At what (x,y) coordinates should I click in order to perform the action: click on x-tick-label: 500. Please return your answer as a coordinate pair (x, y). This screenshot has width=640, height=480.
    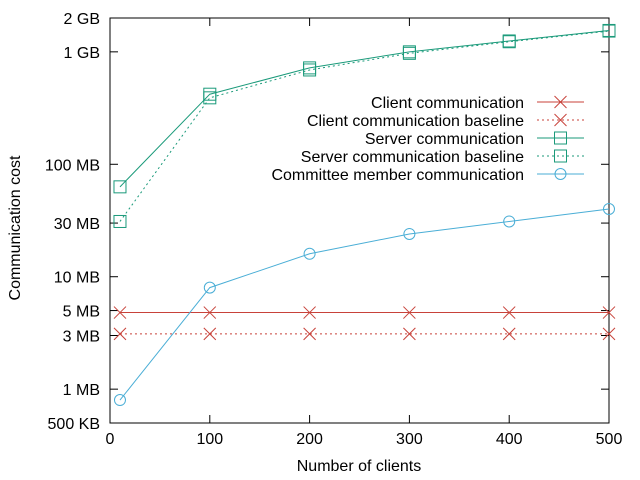
    Looking at the image, I should click on (609, 439).